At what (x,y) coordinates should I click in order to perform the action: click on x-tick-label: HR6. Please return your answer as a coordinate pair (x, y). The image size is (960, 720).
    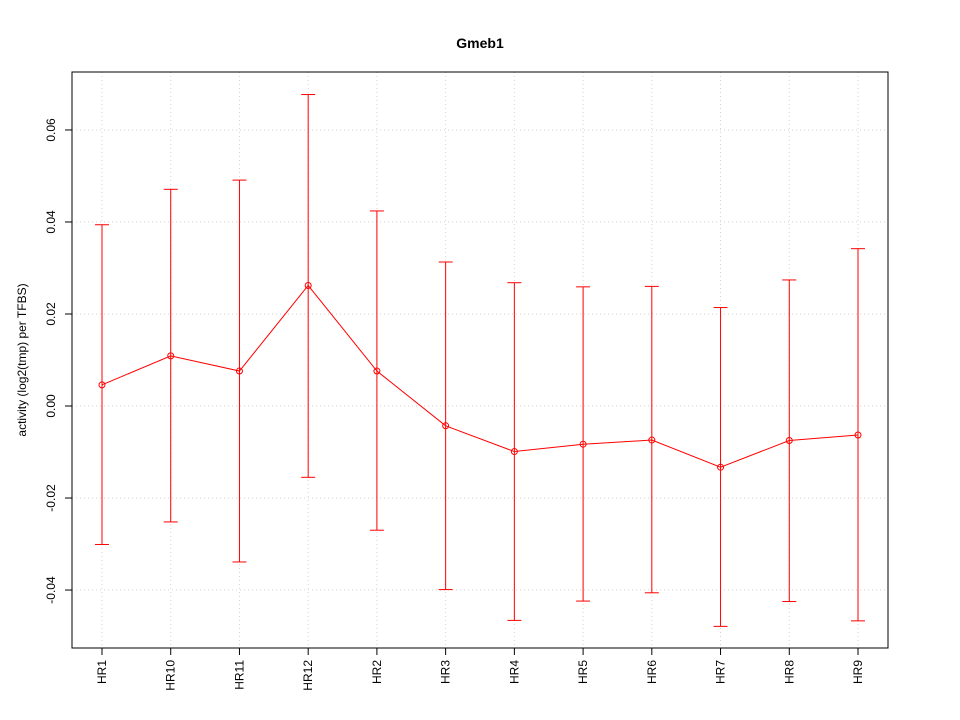
    Looking at the image, I should click on (652, 672).